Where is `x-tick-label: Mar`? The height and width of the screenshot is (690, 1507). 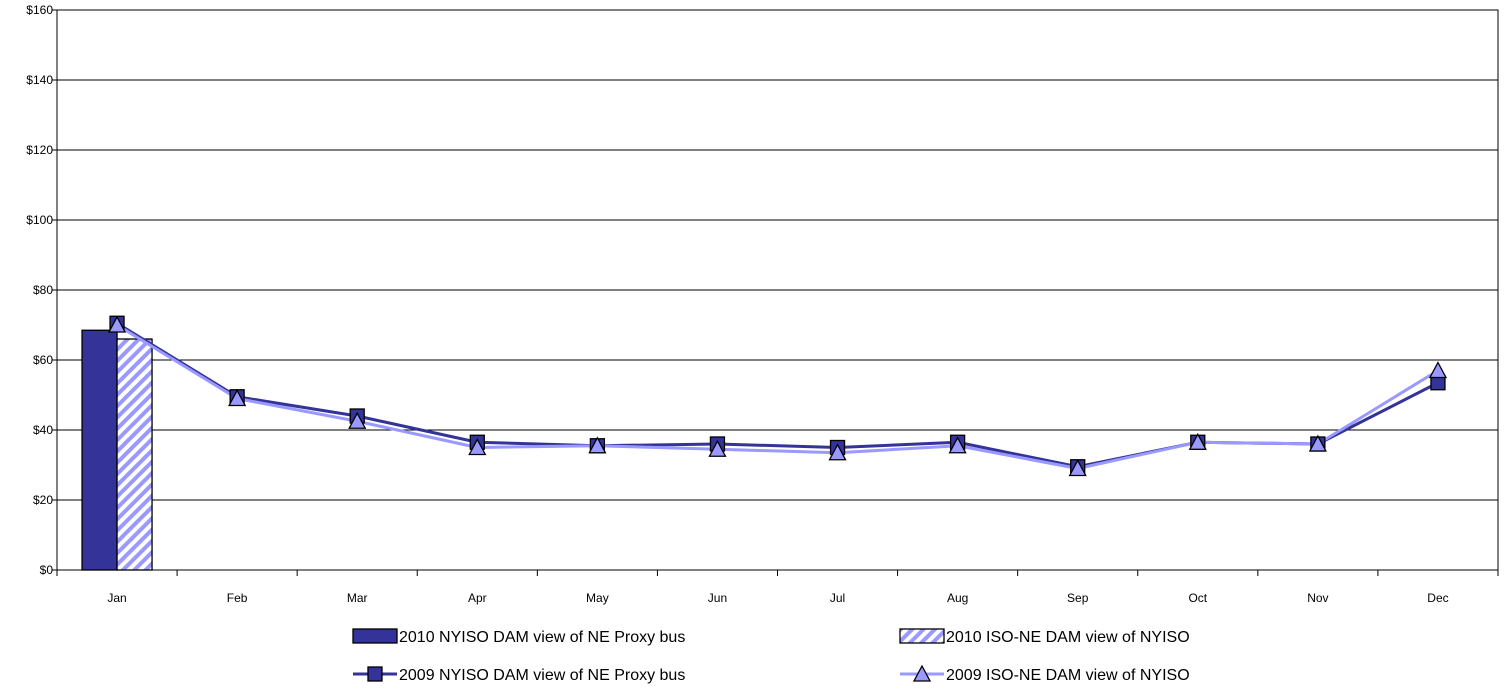
x-tick-label: Mar is located at coordinates (357, 598).